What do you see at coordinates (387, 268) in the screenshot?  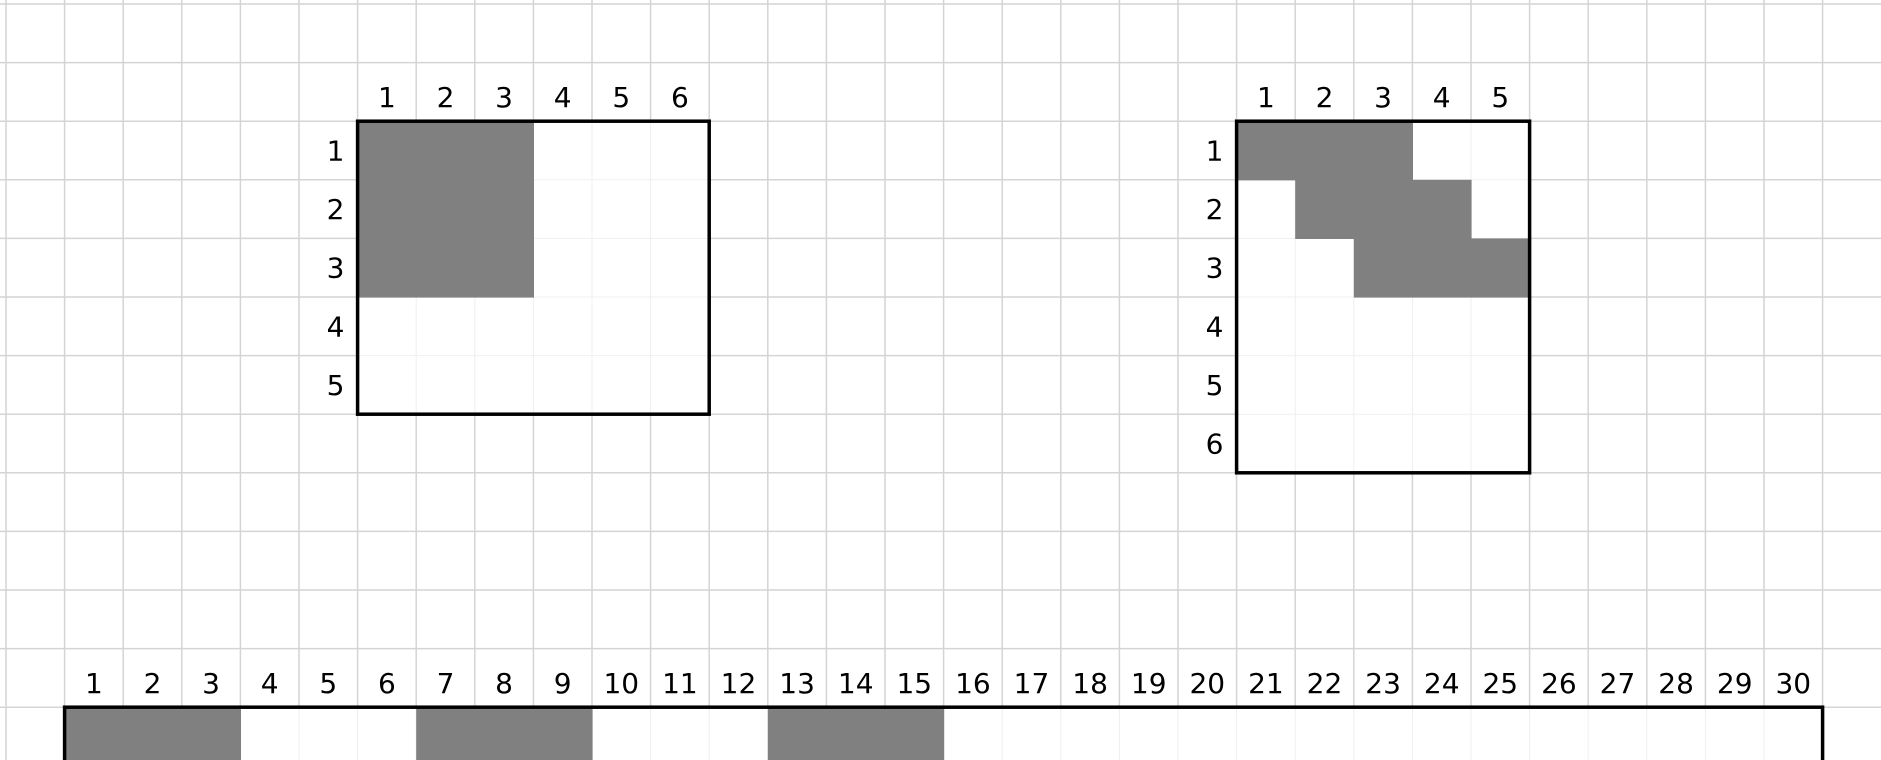 I see `grid-a-filled-cell-r3-c1` at bounding box center [387, 268].